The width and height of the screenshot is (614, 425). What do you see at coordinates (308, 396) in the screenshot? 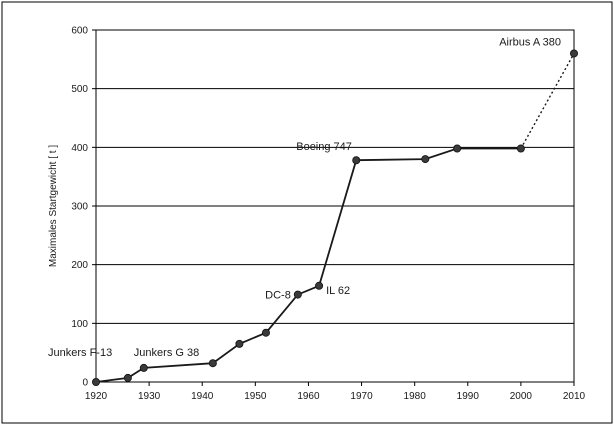
I see `x-tick-label: 1960` at bounding box center [308, 396].